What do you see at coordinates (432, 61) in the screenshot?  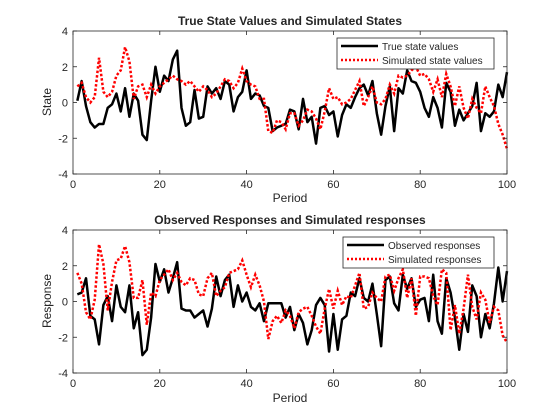 I see `legend-label-simulated-state: Simulated state values` at bounding box center [432, 61].